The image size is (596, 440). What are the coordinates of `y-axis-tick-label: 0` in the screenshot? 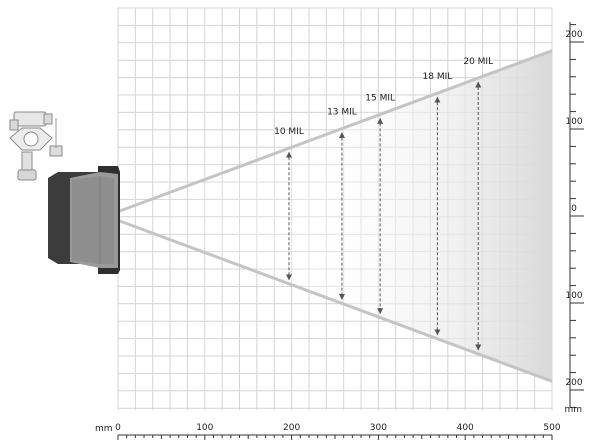 It's located at (574, 209).